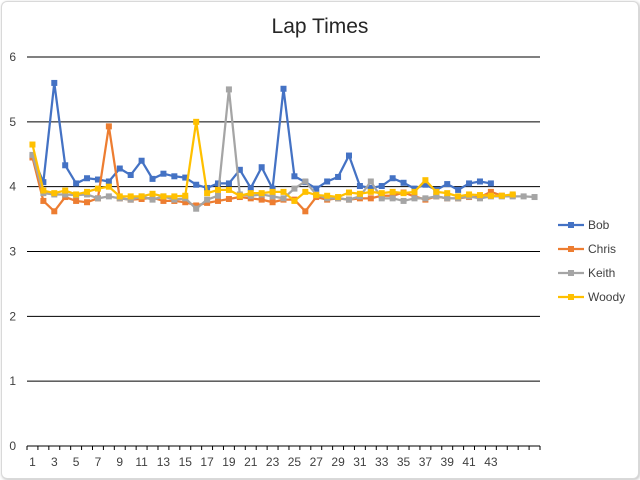  Describe the element at coordinates (469, 462) in the screenshot. I see `x-tick-label: 41` at that location.